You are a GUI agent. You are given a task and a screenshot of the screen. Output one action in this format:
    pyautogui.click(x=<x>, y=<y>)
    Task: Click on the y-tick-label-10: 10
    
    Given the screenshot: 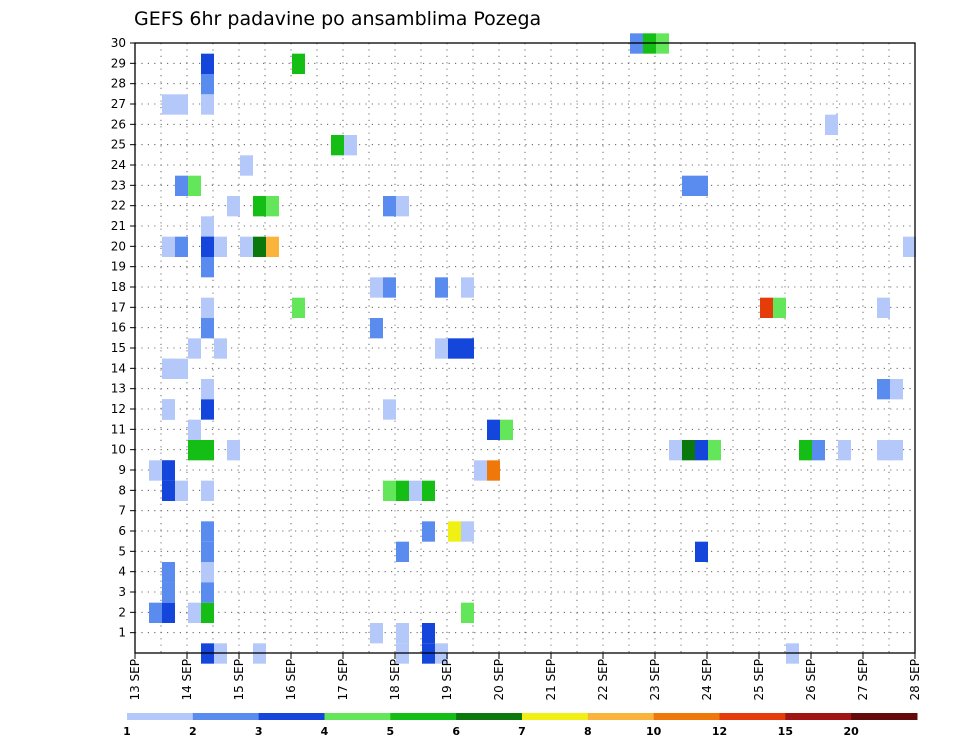 What is the action you would take?
    pyautogui.click(x=118, y=450)
    